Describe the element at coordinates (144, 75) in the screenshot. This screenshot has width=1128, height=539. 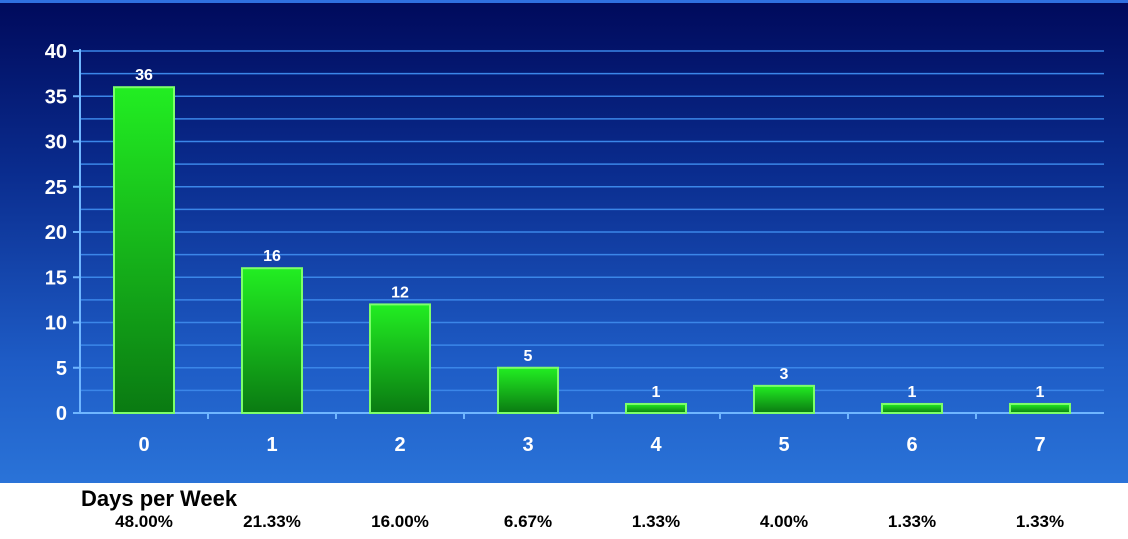
I see `data-label: 36` at that location.